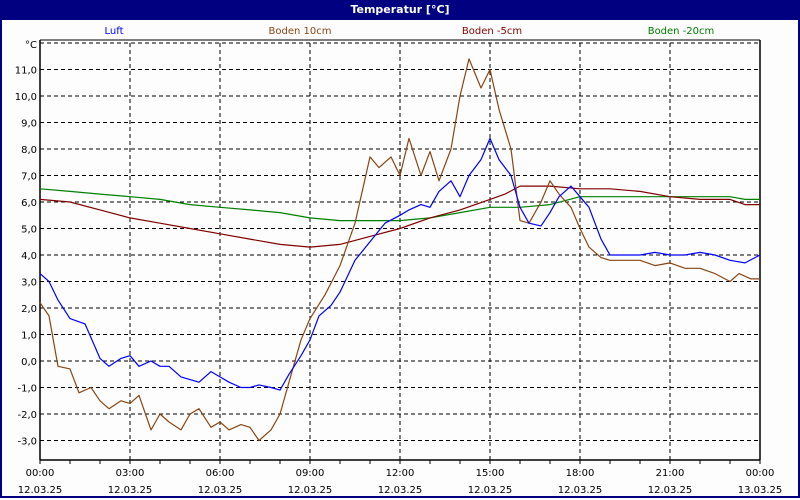  What do you see at coordinates (29, 230) in the screenshot?
I see `y-tick-label: 5,0` at bounding box center [29, 230].